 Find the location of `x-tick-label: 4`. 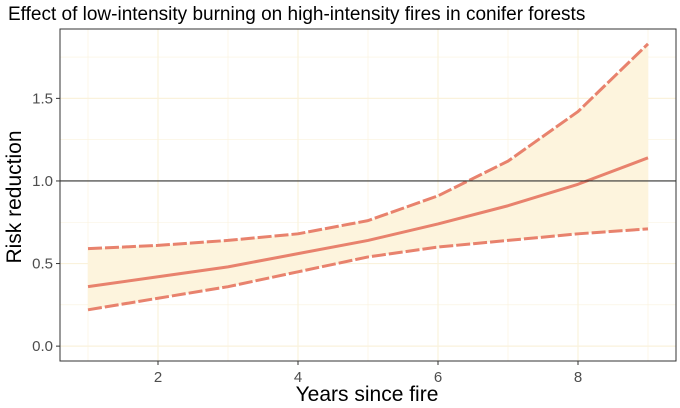

x-tick-label: 4 is located at coordinates (298, 377).